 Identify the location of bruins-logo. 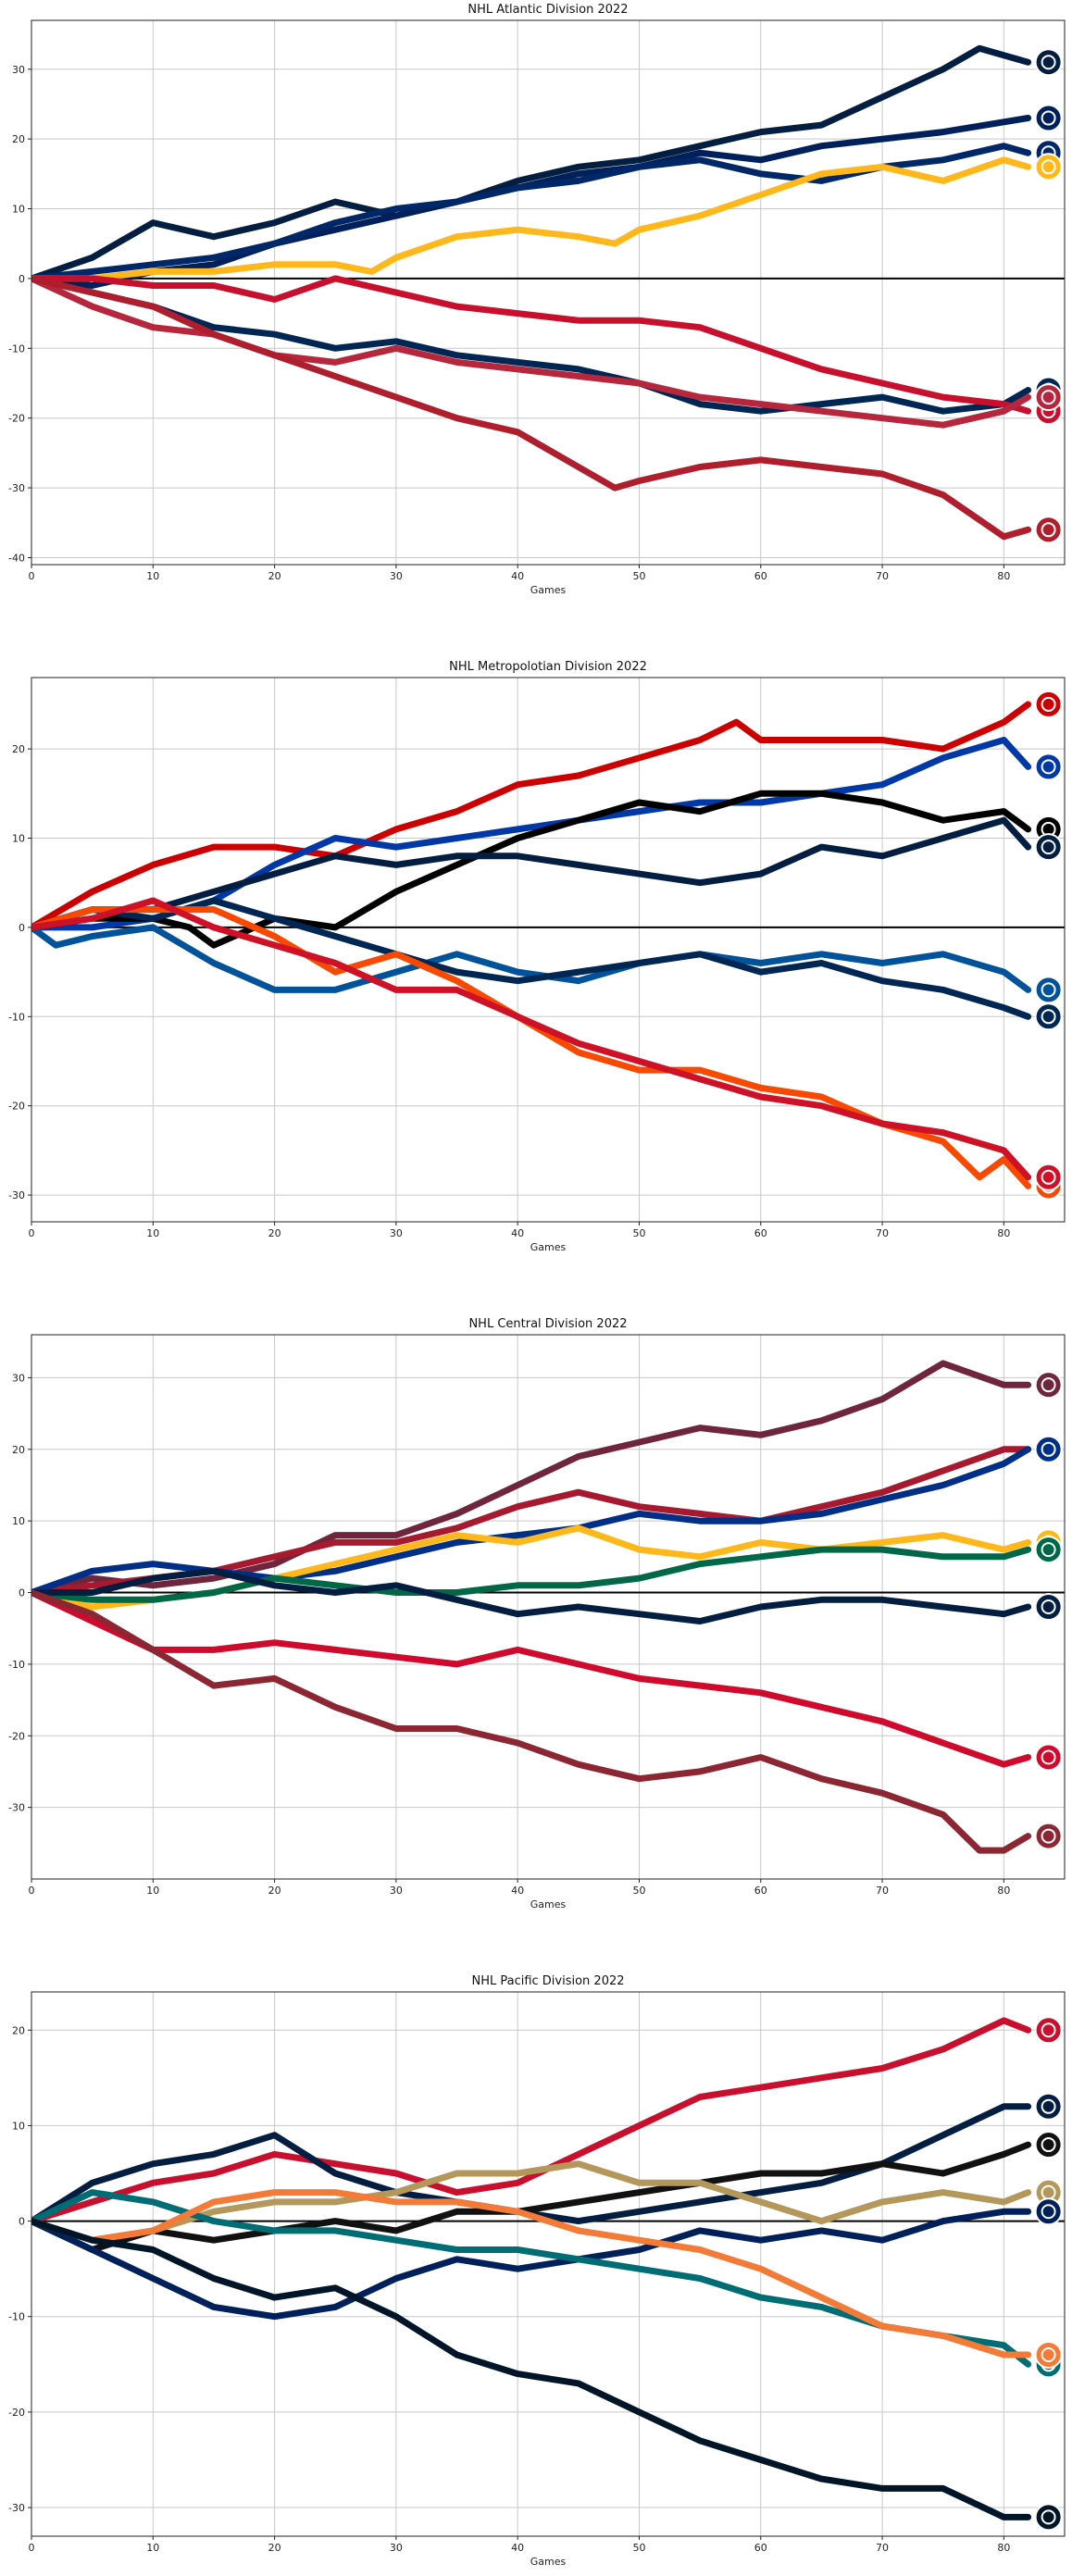
(1049, 167).